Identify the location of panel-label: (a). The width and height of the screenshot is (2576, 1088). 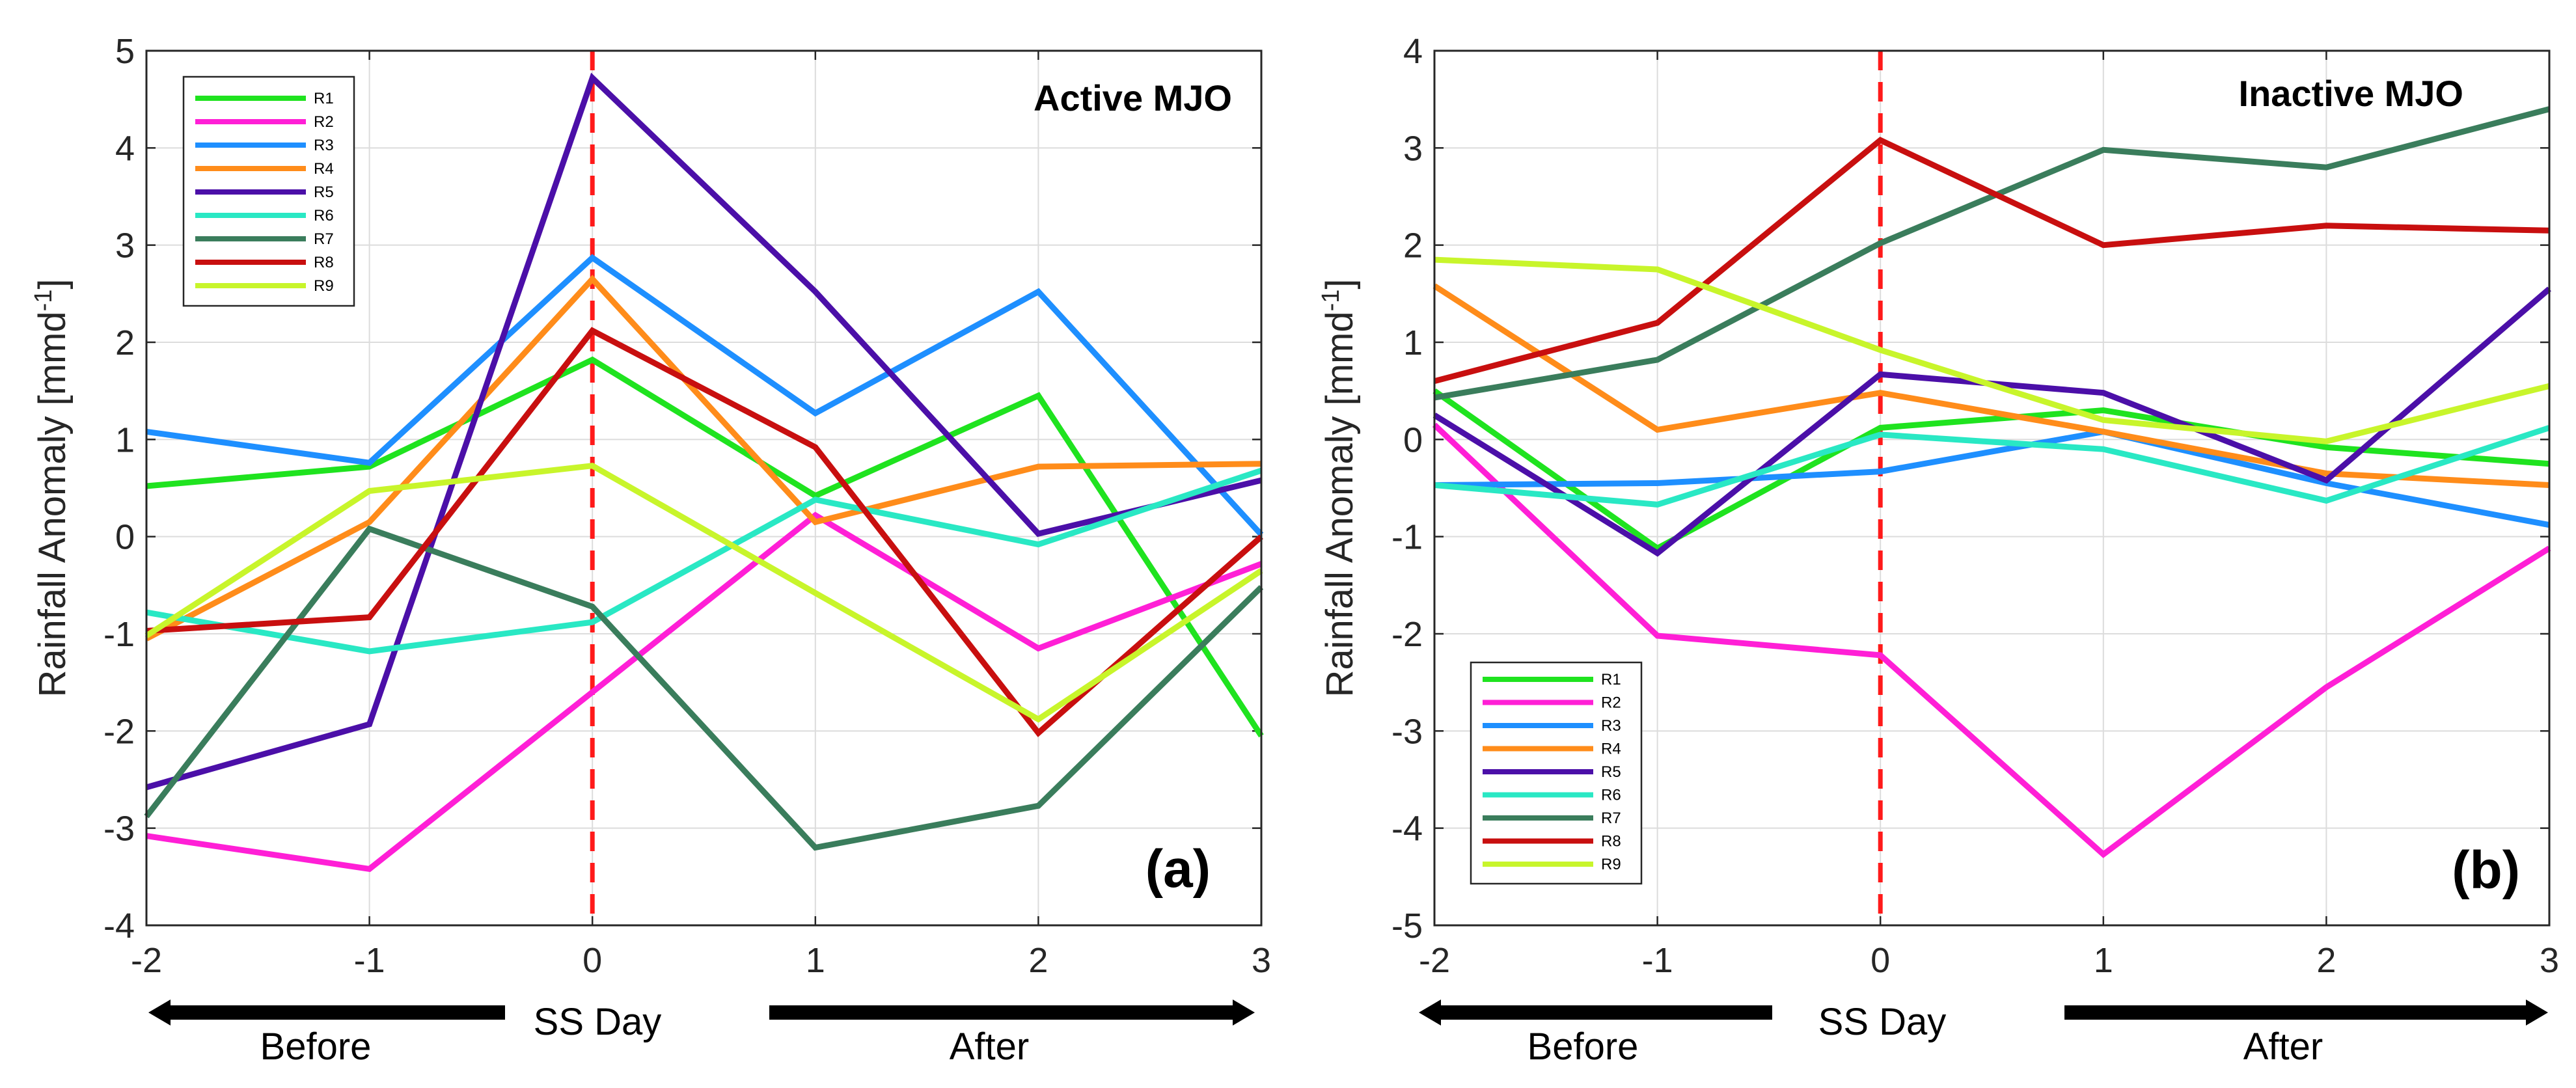
(1178, 869).